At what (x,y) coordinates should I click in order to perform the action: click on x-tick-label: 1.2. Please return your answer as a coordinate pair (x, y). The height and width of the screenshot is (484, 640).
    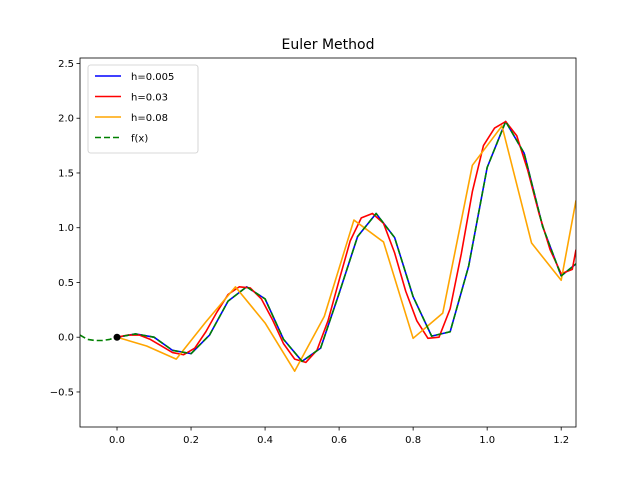
    Looking at the image, I should click on (561, 440).